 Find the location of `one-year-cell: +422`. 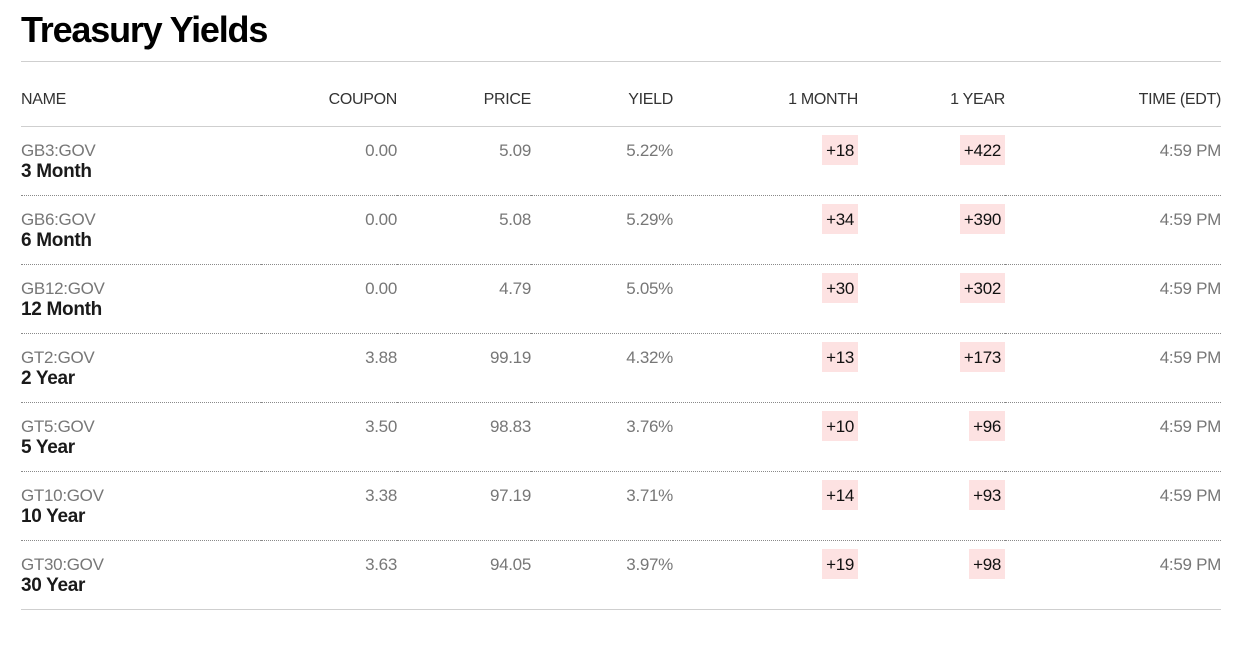

one-year-cell: +422 is located at coordinates (931, 161).